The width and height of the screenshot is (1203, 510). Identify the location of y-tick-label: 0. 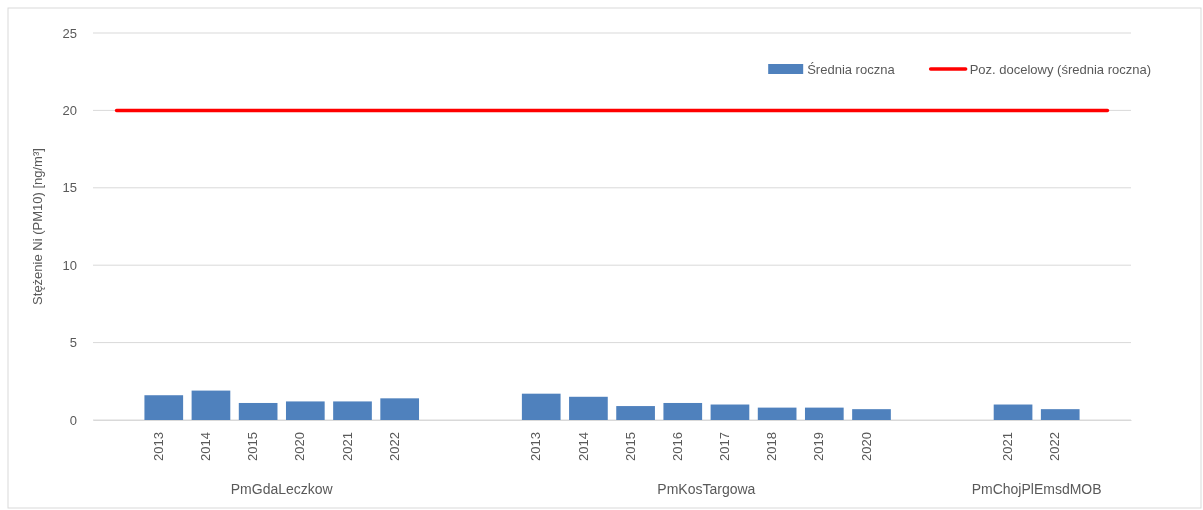
(73, 420).